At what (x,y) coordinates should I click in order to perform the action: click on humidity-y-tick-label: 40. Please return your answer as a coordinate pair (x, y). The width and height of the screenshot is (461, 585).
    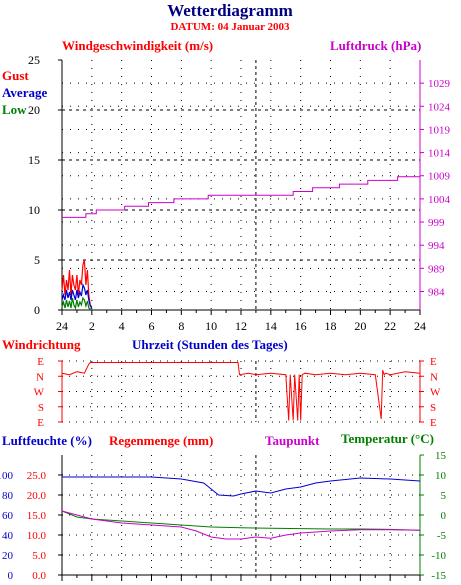
    Looking at the image, I should click on (8, 536).